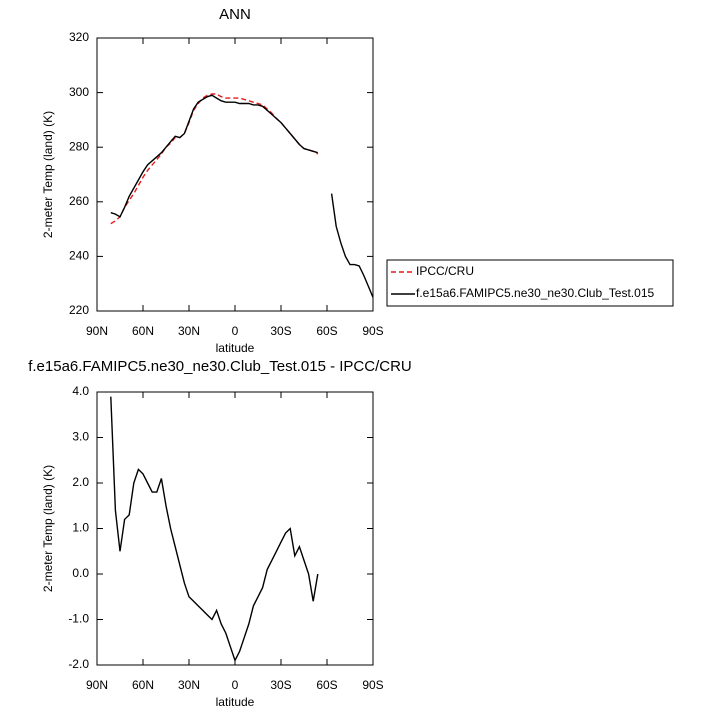  Describe the element at coordinates (80, 437) in the screenshot. I see `y-tick-label: 3.0` at that location.